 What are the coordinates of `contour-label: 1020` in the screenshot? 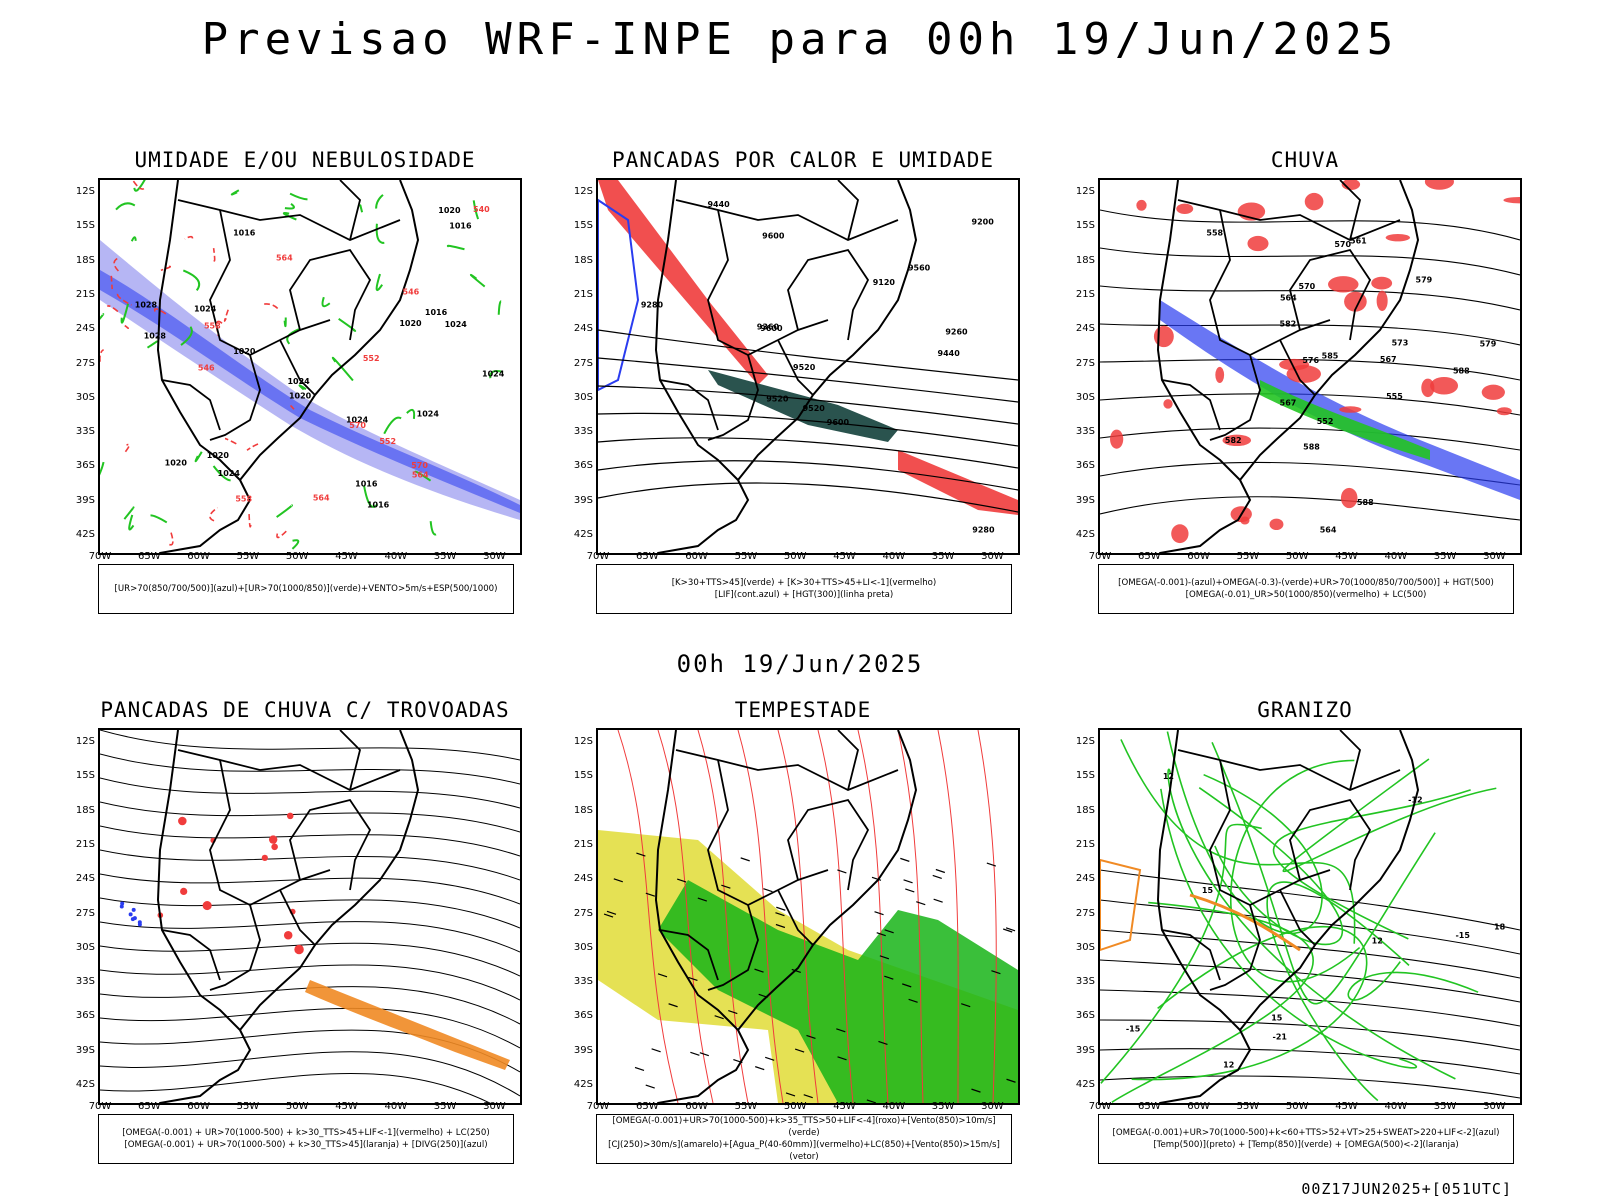 It's located at (244, 351).